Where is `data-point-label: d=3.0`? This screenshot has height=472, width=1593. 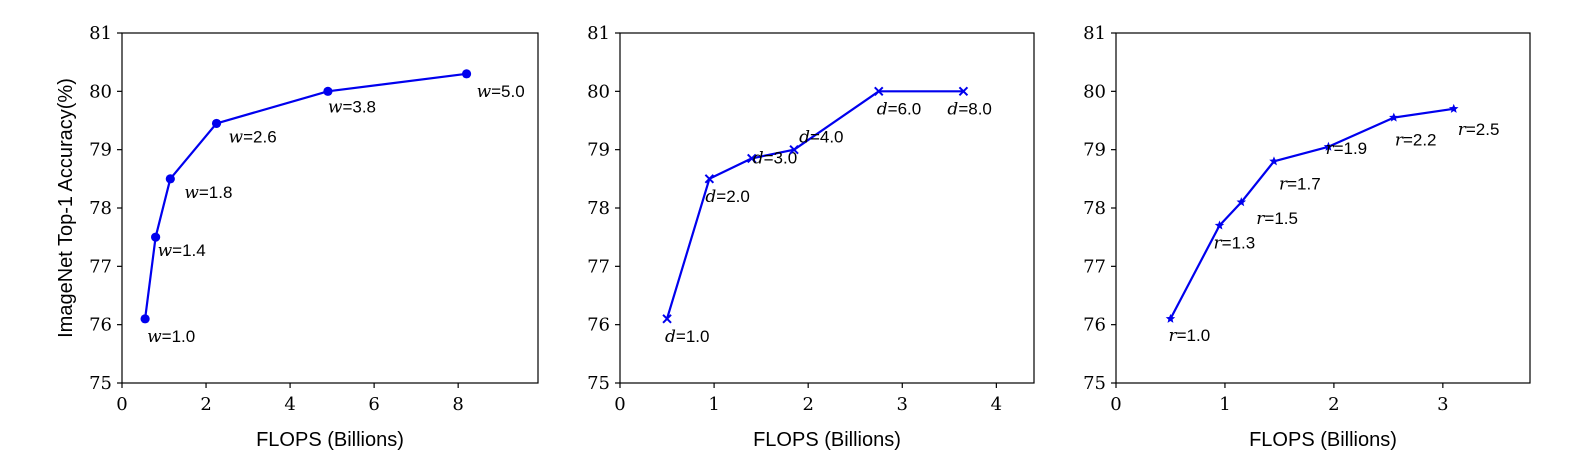
data-point-label: d=3.0 is located at coordinates (775, 158).